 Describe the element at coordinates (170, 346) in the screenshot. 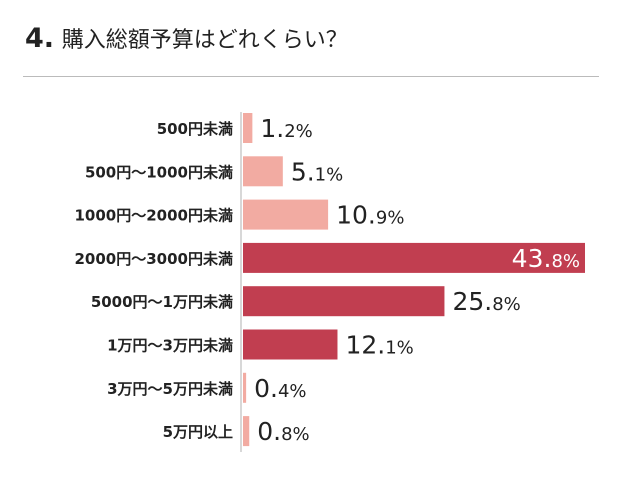

I see `category-label: 1万円〜3万円未満` at that location.